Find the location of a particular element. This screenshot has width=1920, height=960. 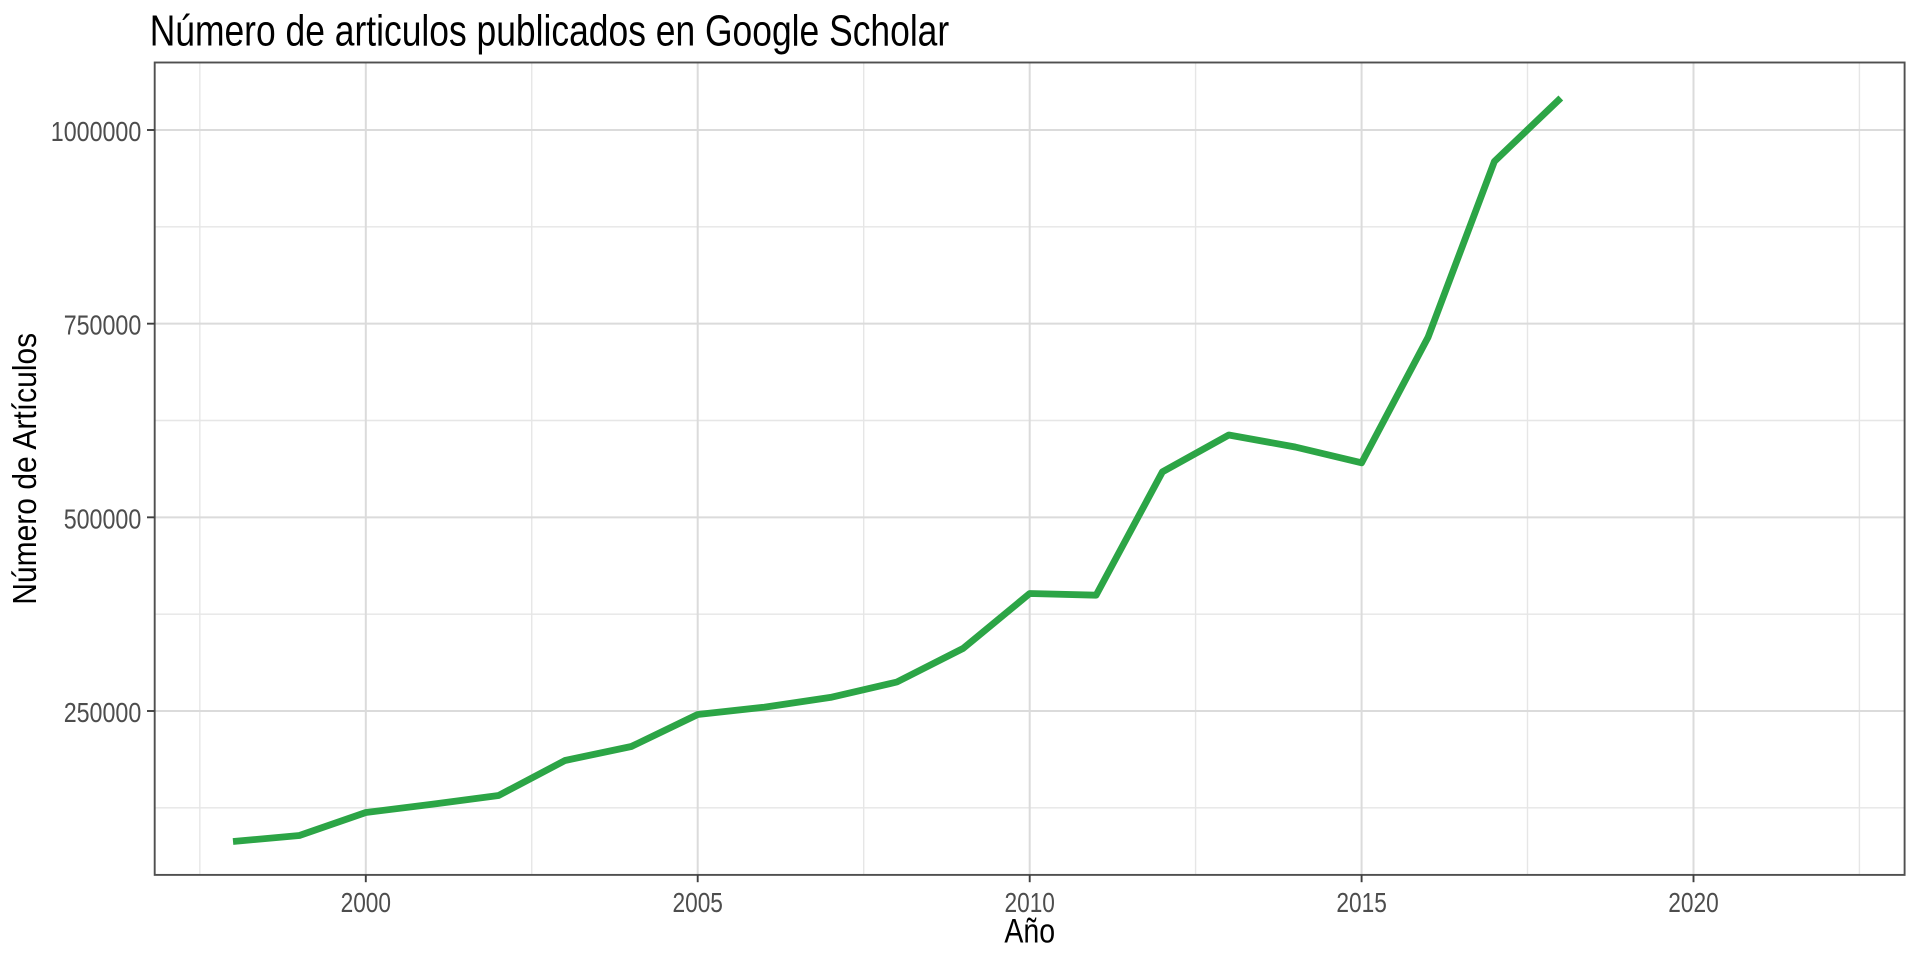

svg-text: Número de Artículos is located at coordinates (24, 469).